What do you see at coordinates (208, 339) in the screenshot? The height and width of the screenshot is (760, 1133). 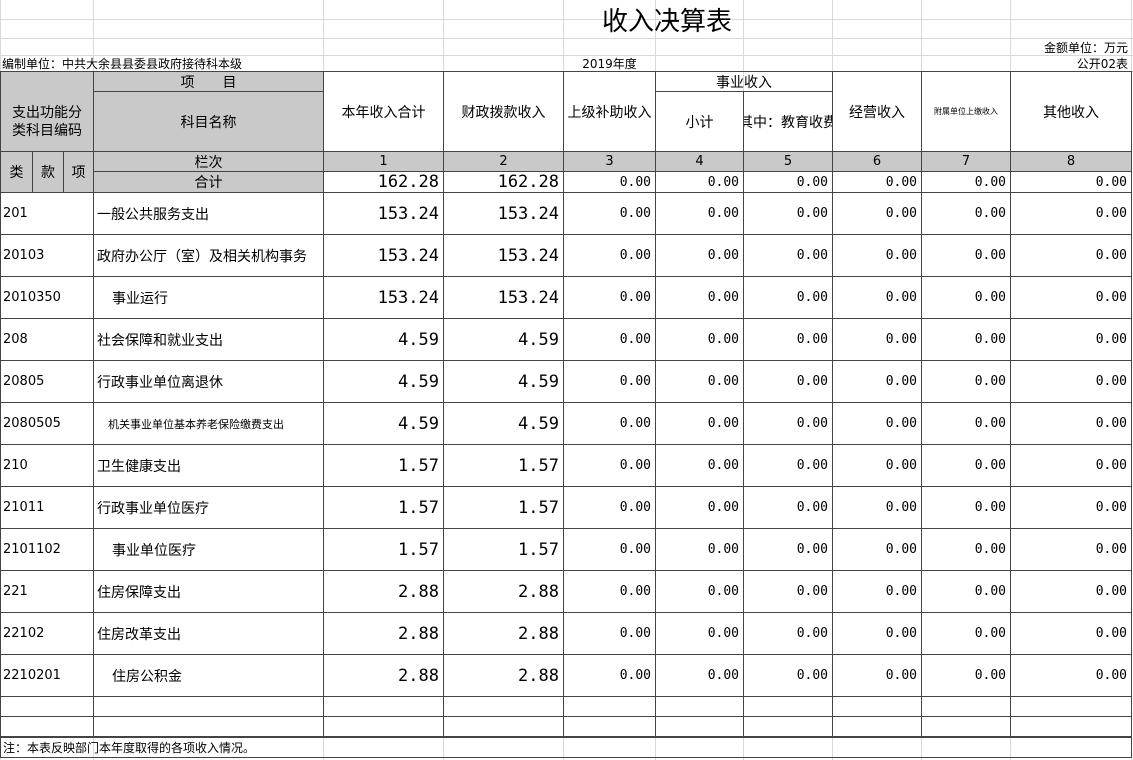 I see `row-name: 社会保障和就业支出` at bounding box center [208, 339].